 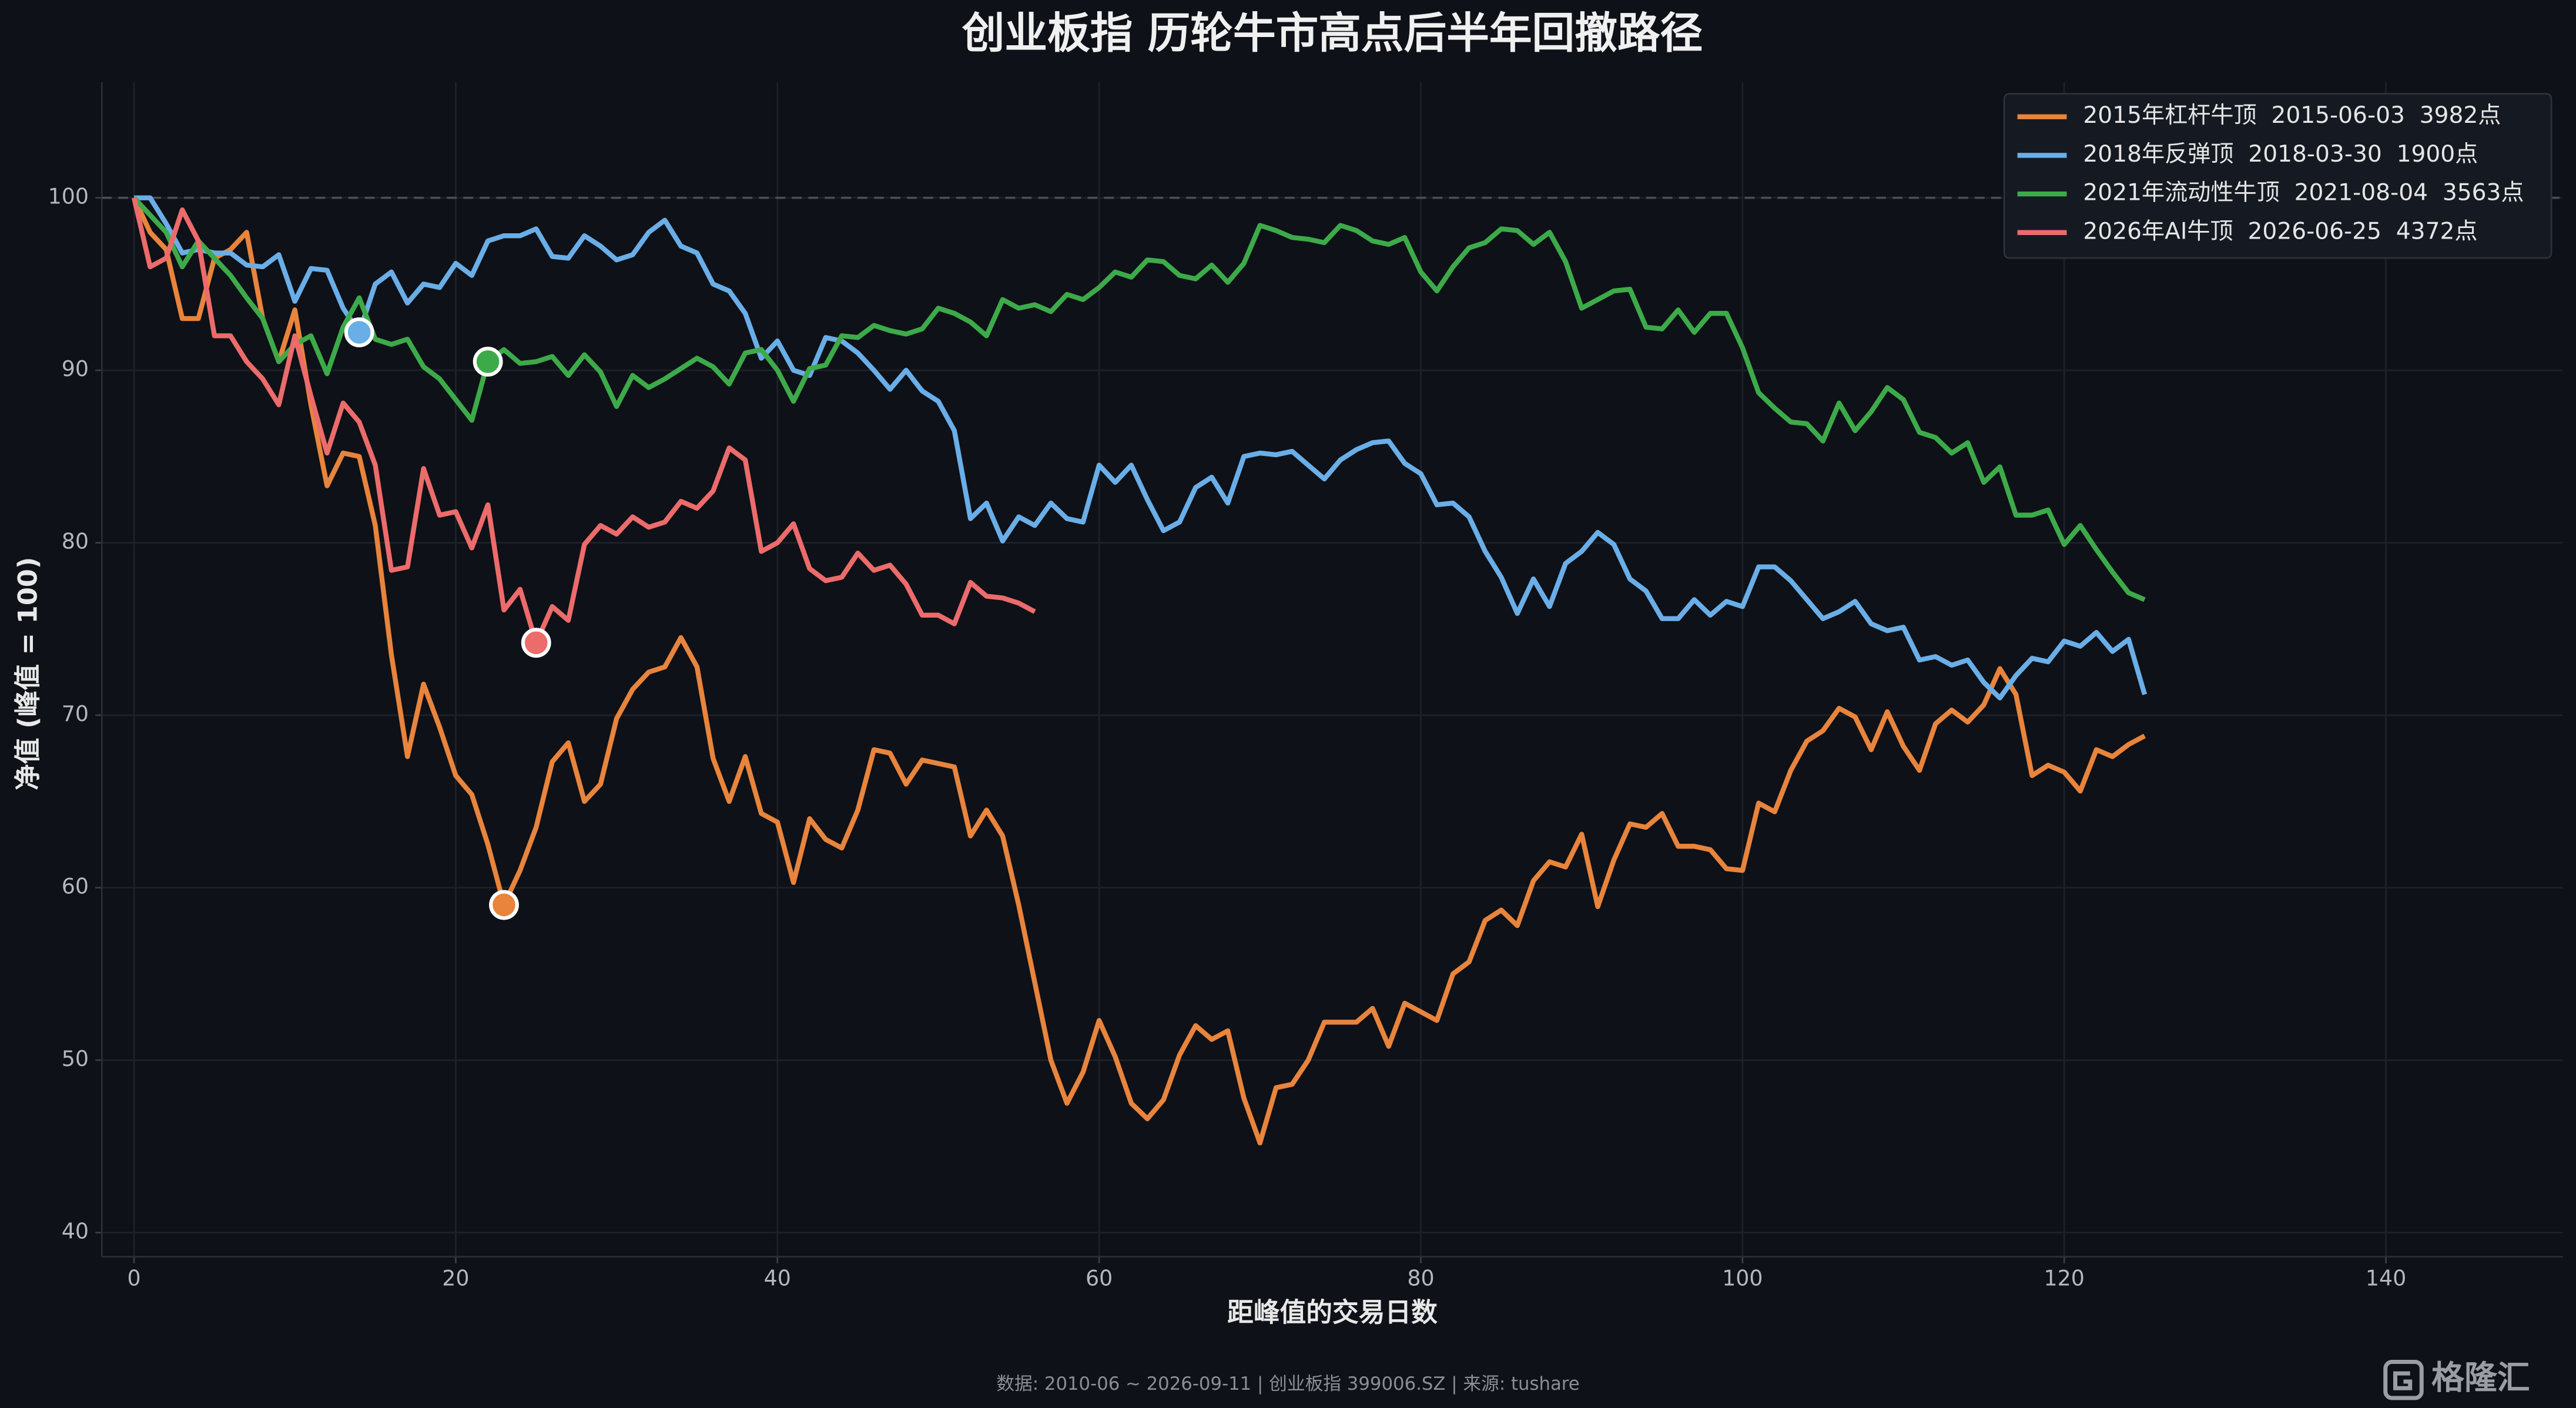 I want to click on series-line, so click(x=583, y=421).